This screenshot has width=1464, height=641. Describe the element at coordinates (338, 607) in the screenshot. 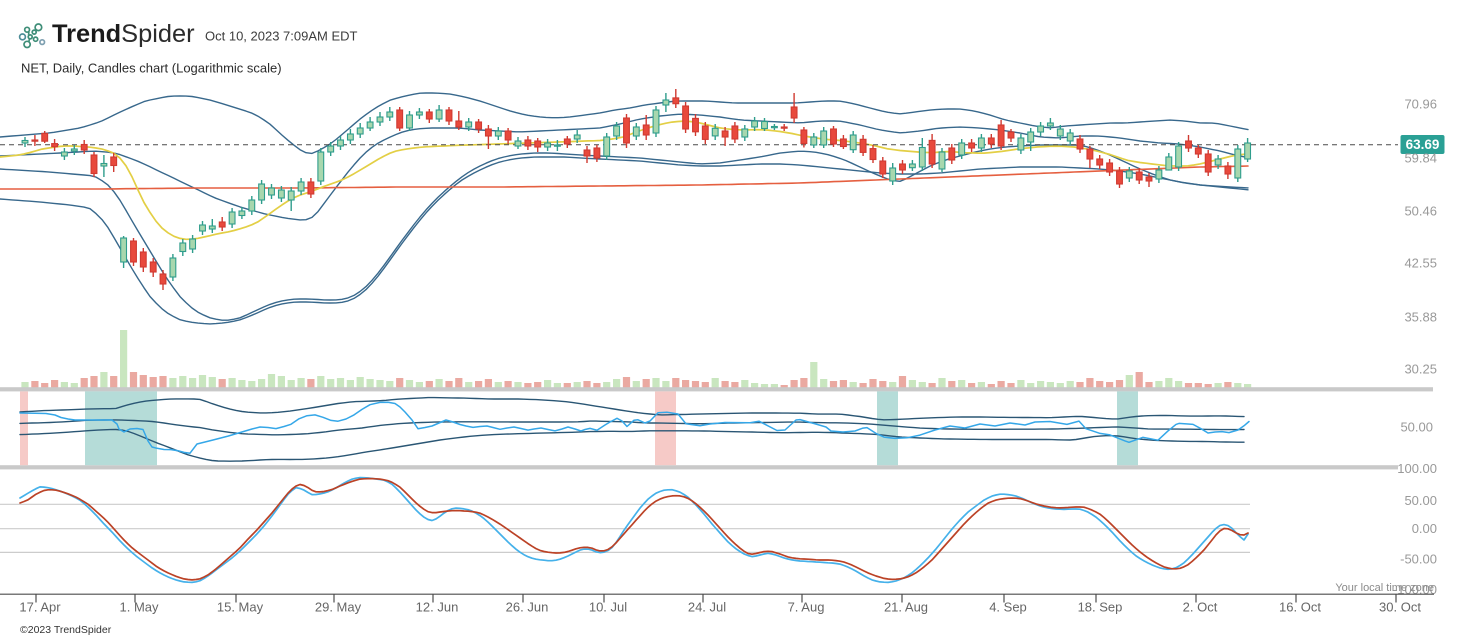

I see `svg-text: 29. May` at that location.